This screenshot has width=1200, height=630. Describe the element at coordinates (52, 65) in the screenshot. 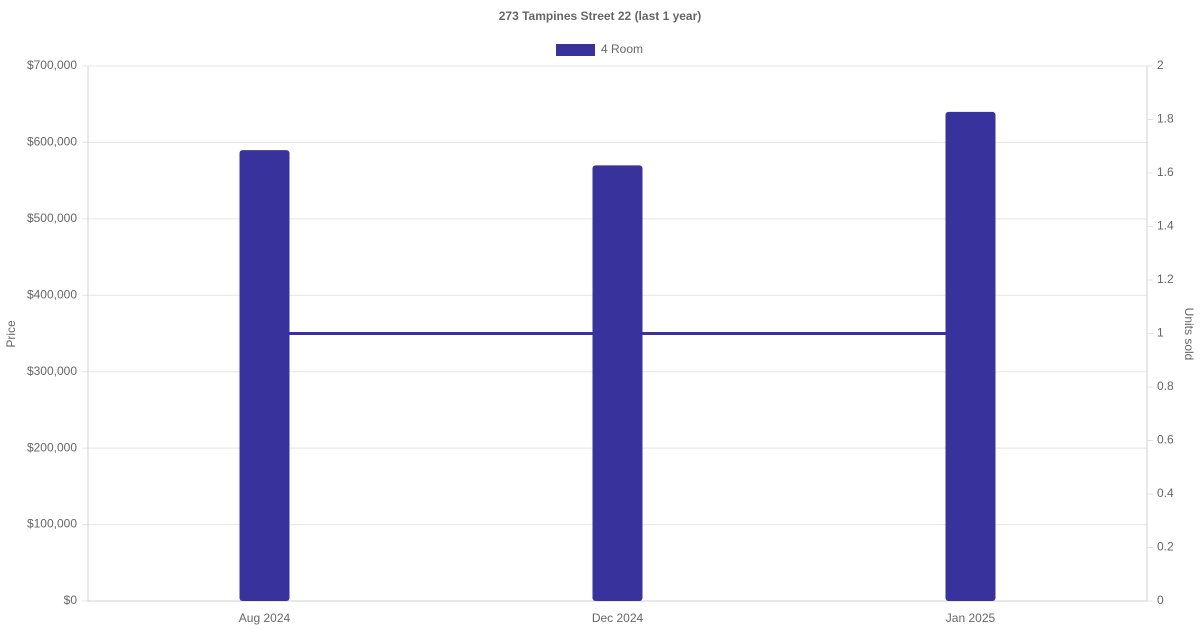

I see `y-tick-label: $700,000` at that location.